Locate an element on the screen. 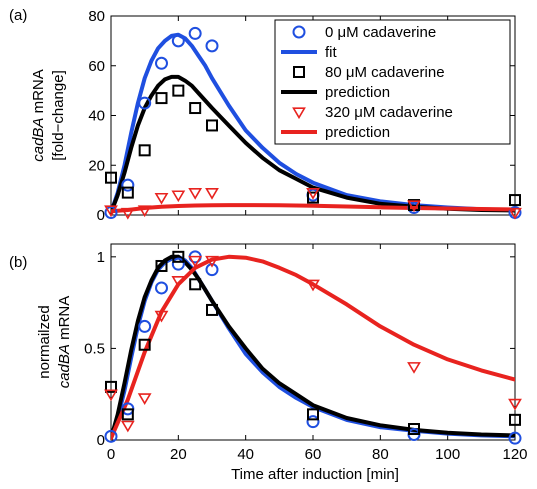 This screenshot has height=489, width=537. legend-label: fit is located at coordinates (331, 52).